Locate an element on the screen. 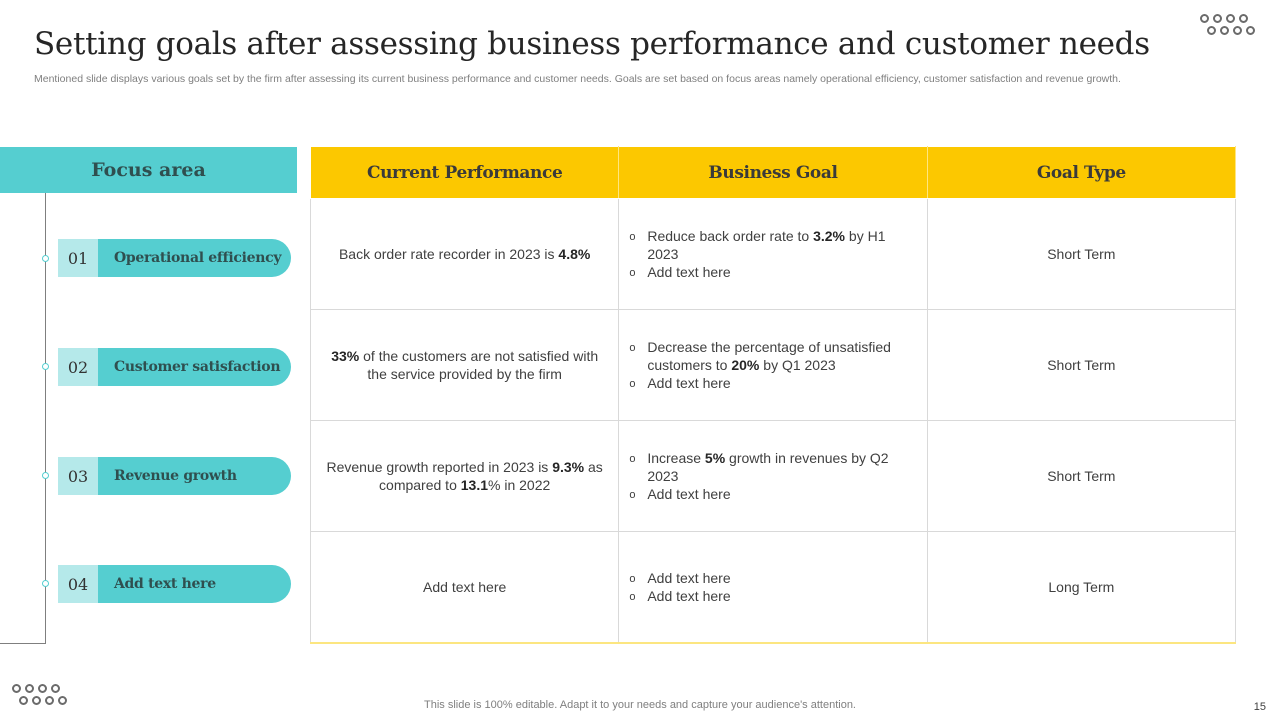 The image size is (1280, 720). focus-item-customer-satisfaction: 02 Customer satisfaction is located at coordinates (174, 367).